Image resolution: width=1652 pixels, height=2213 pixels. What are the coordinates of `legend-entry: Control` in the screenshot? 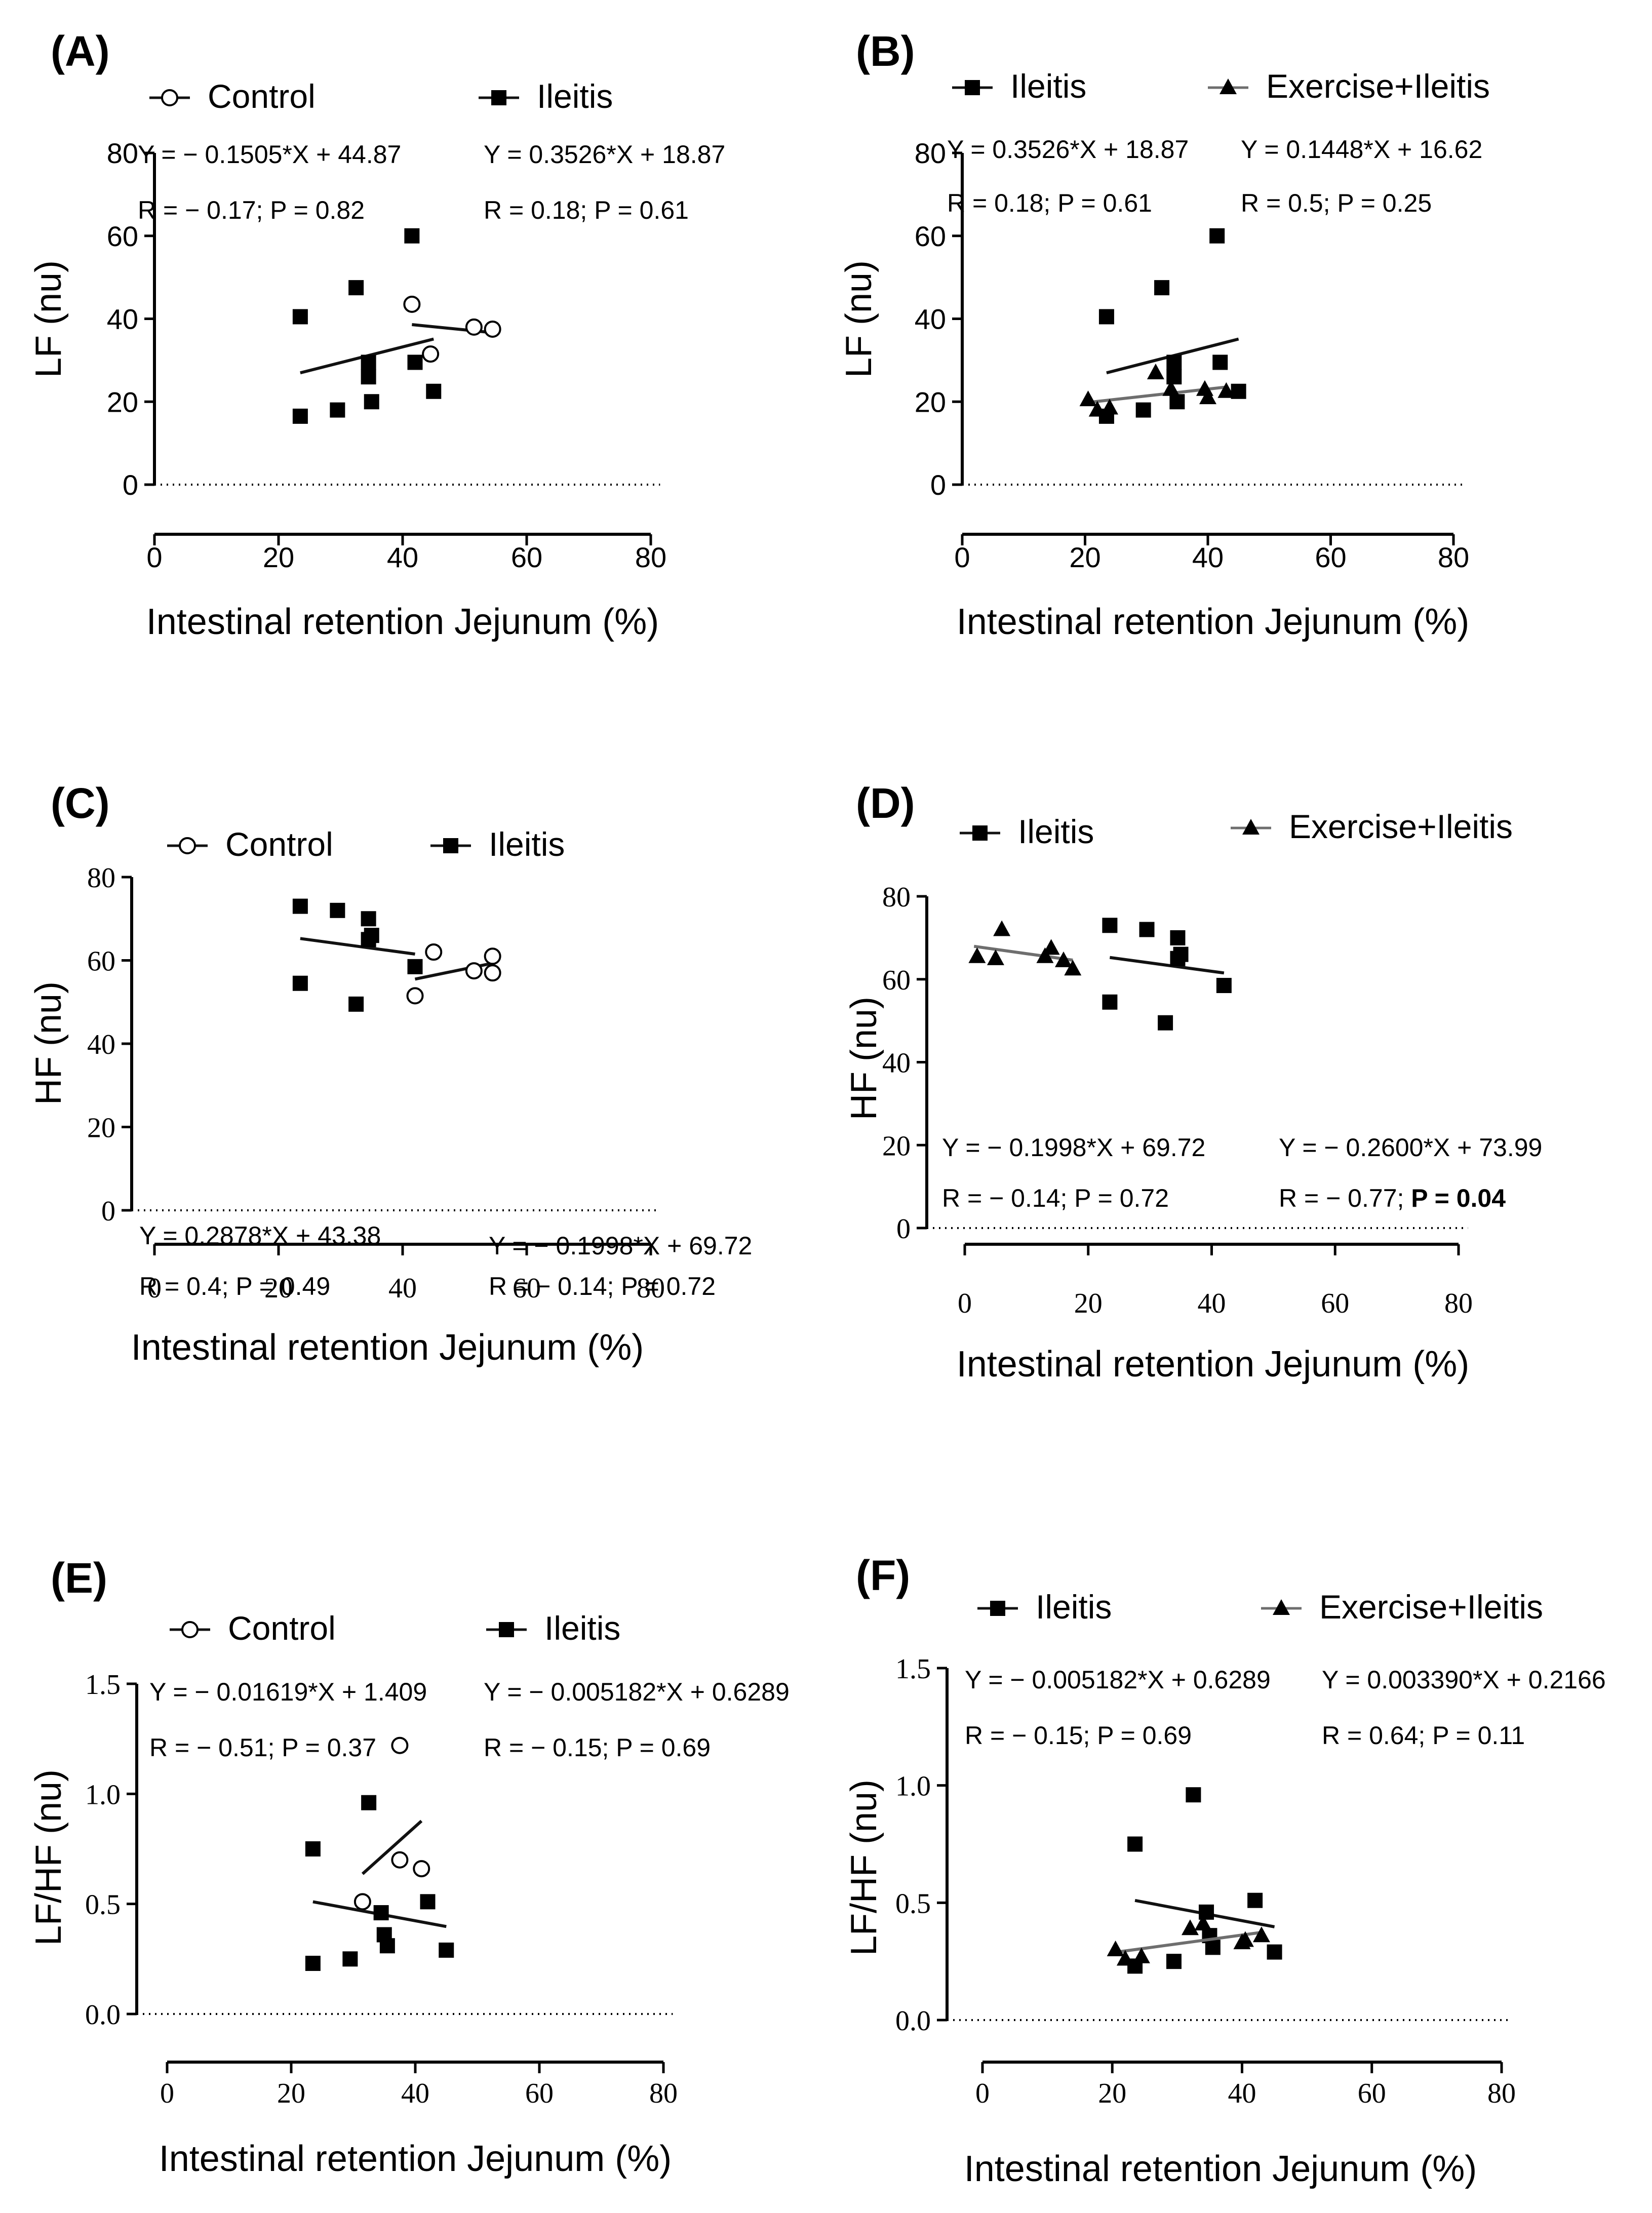 It's located at (253, 1628).